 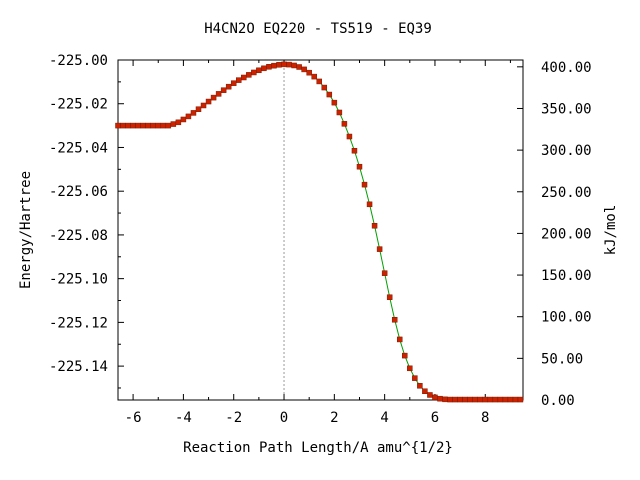 I want to click on y2-tick-label: 50.00, so click(x=562, y=359).